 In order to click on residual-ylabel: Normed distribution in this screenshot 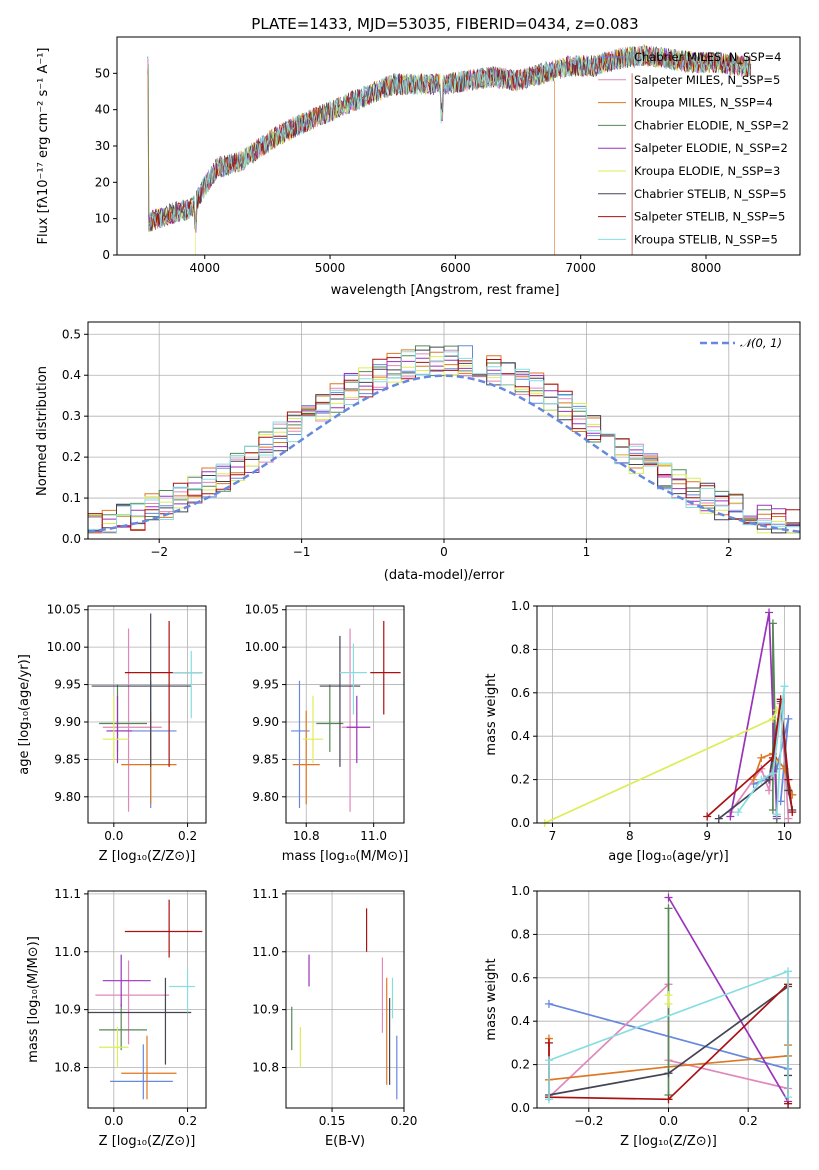, I will do `click(42, 431)`.